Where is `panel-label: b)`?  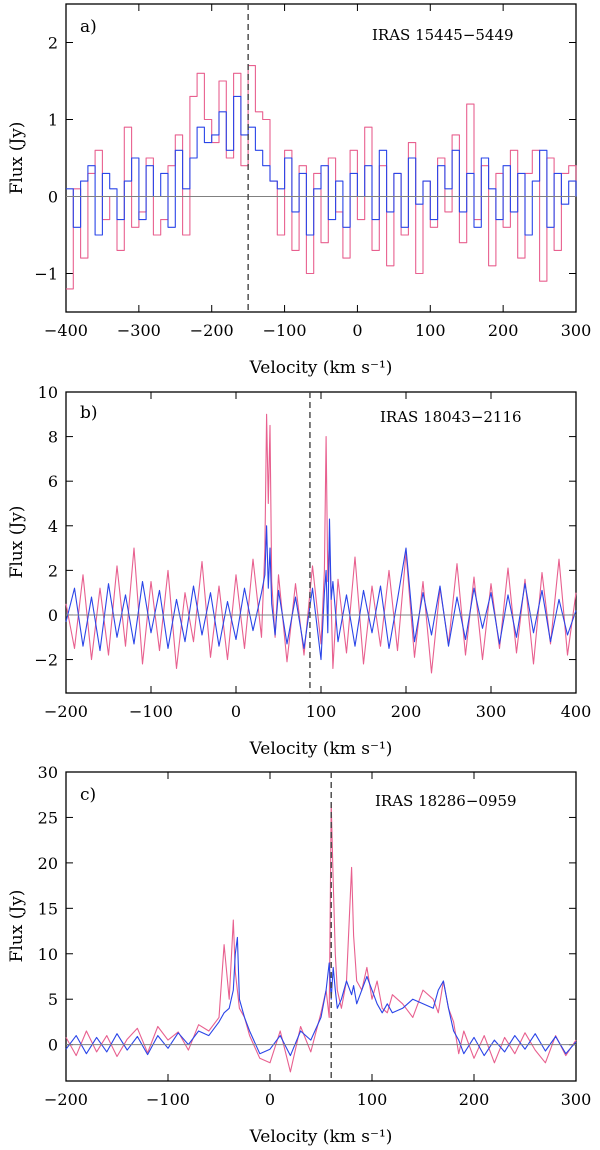 panel-label: b) is located at coordinates (89, 413).